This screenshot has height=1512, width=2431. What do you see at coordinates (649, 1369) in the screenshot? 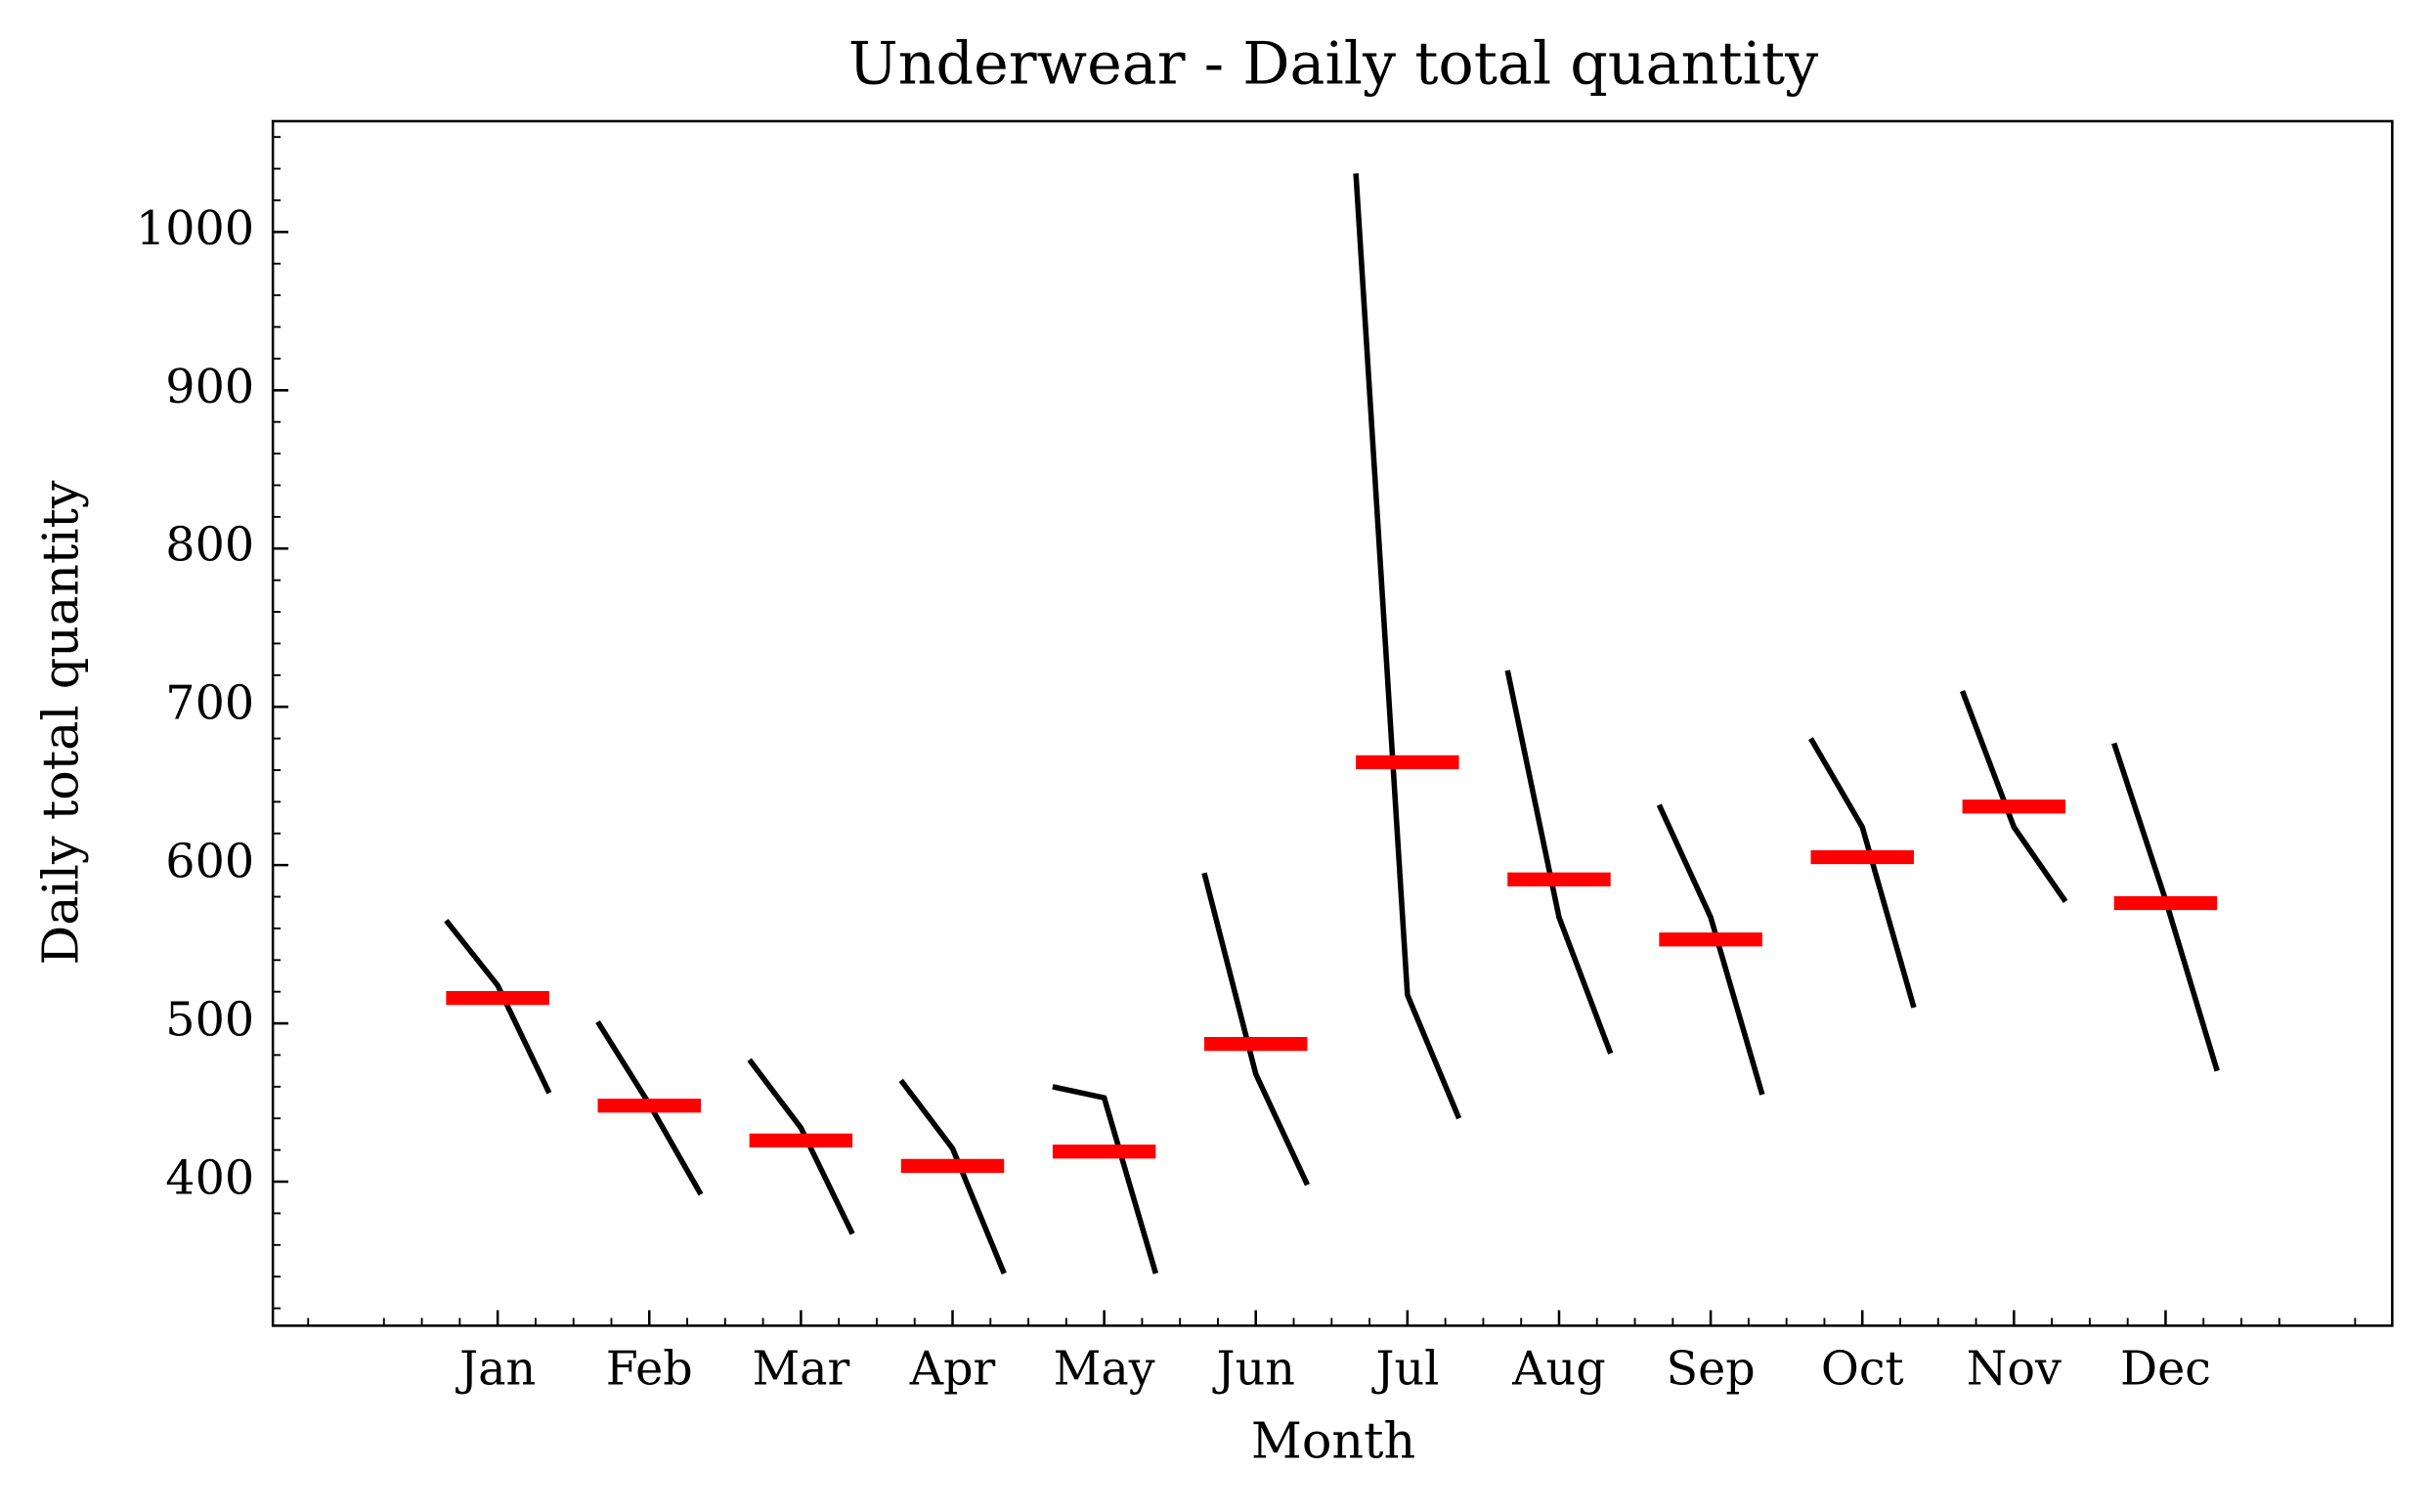
I see `x-tick-label: Feb` at bounding box center [649, 1369].